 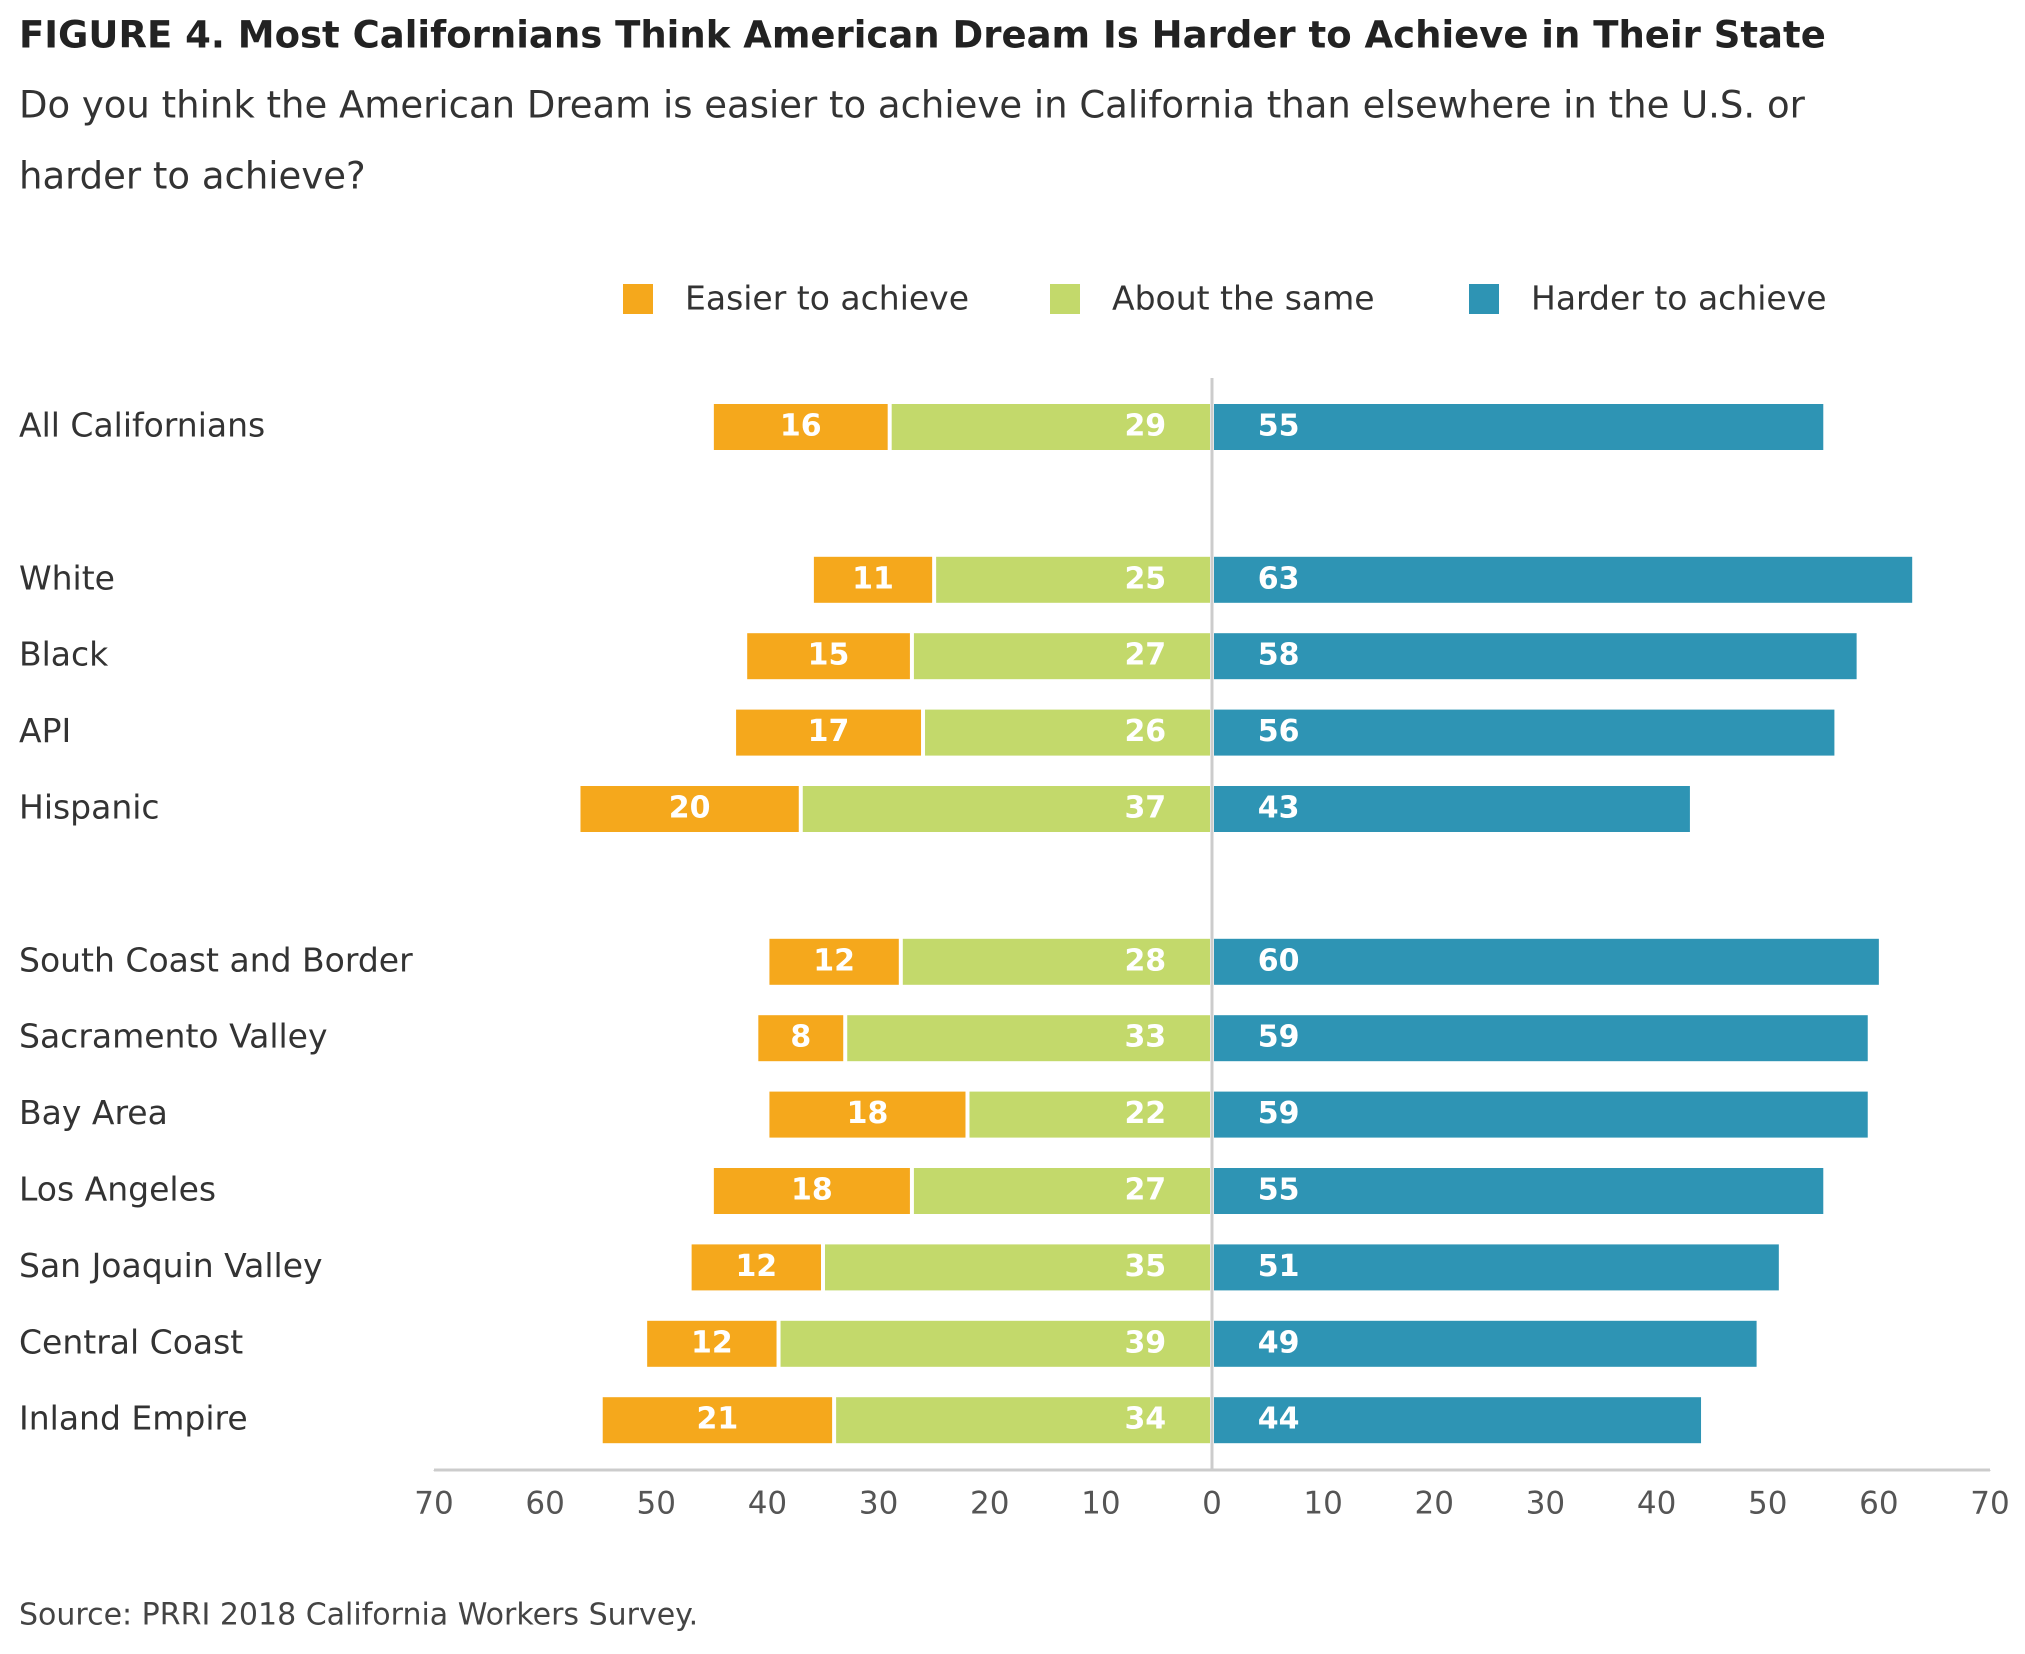 I want to click on value-label: 15, so click(x=829, y=655).